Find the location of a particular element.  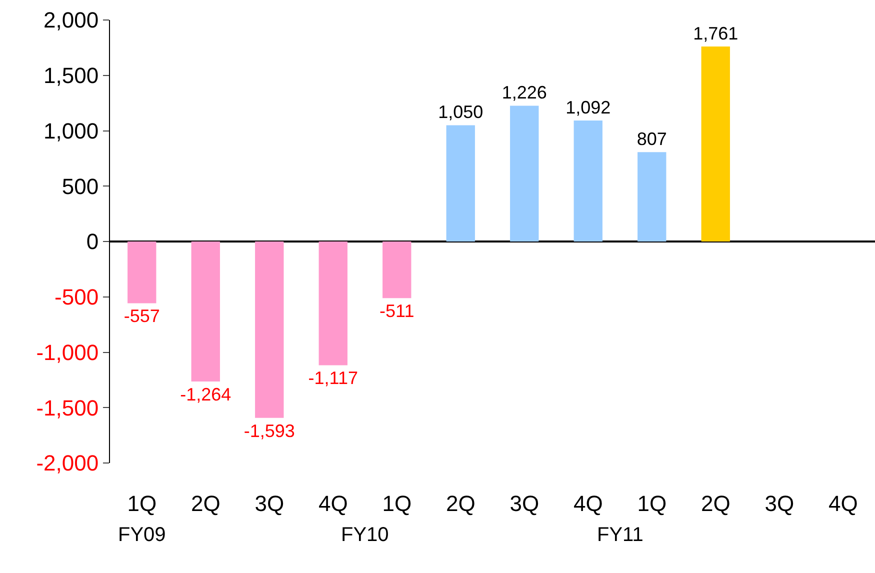

text: FY09 is located at coordinates (142, 535).